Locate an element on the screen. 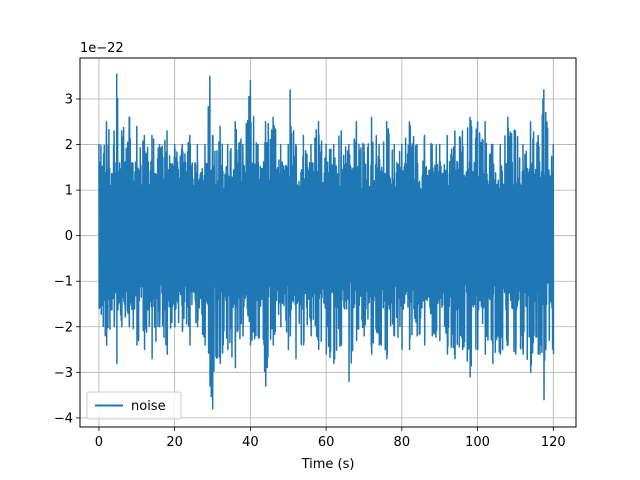 The image size is (640, 480). legend-box is located at coordinates (134, 405).